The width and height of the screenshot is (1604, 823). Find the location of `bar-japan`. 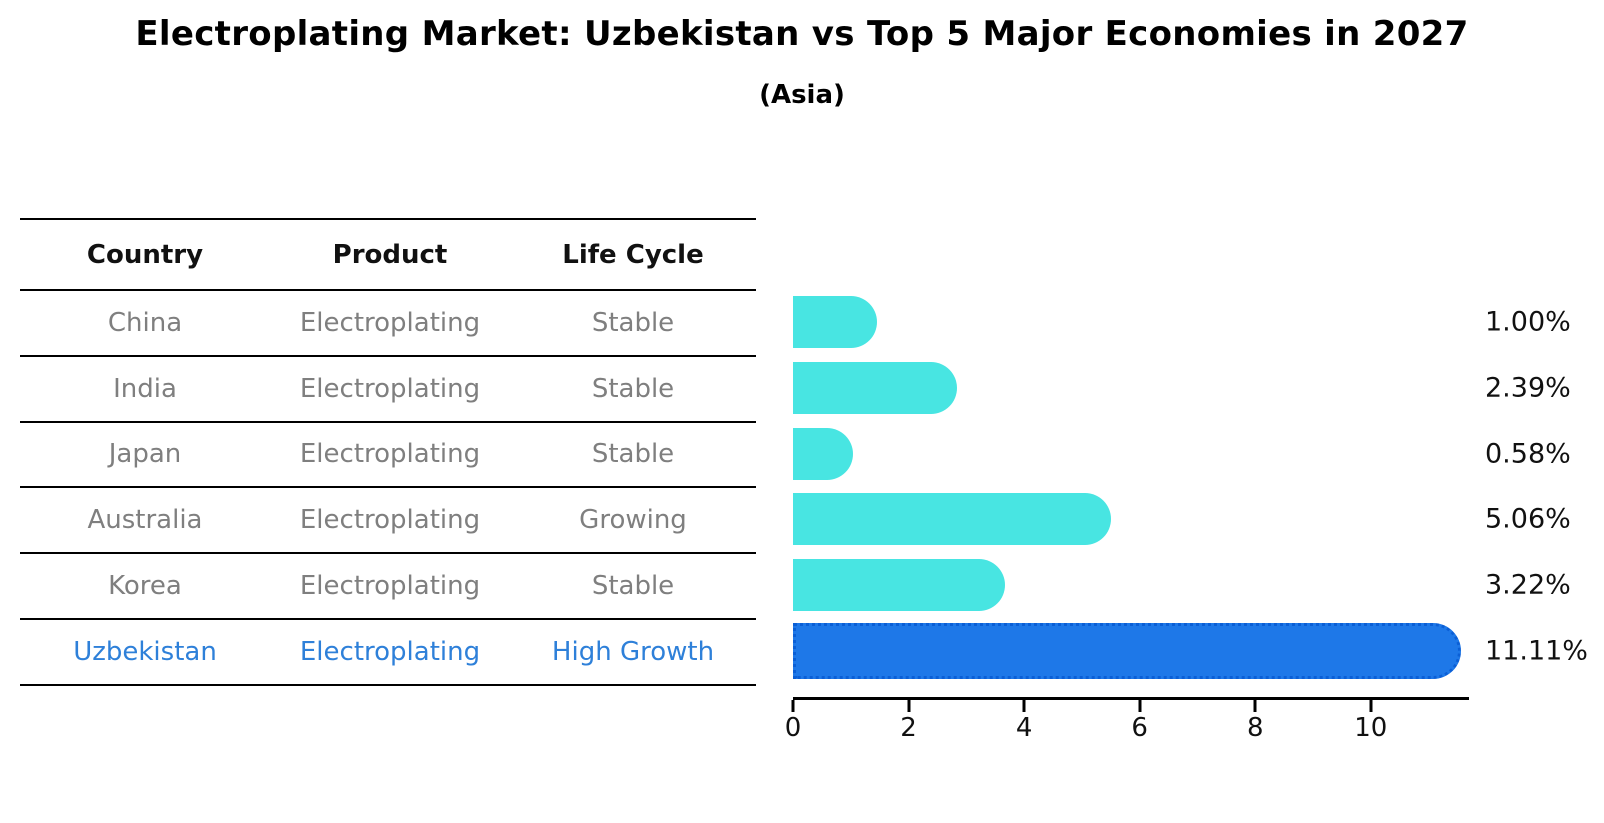

bar-japan is located at coordinates (823, 453).